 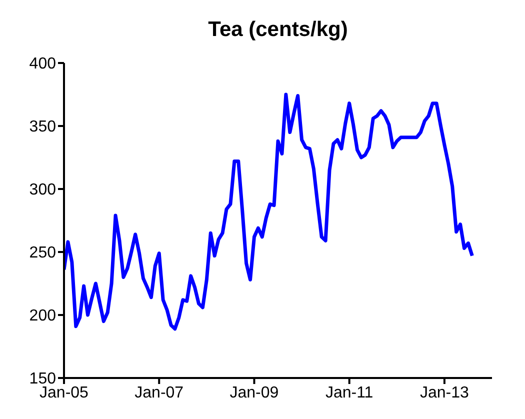 What do you see at coordinates (445, 393) in the screenshot?
I see `x-tick-label: Jan-13` at bounding box center [445, 393].